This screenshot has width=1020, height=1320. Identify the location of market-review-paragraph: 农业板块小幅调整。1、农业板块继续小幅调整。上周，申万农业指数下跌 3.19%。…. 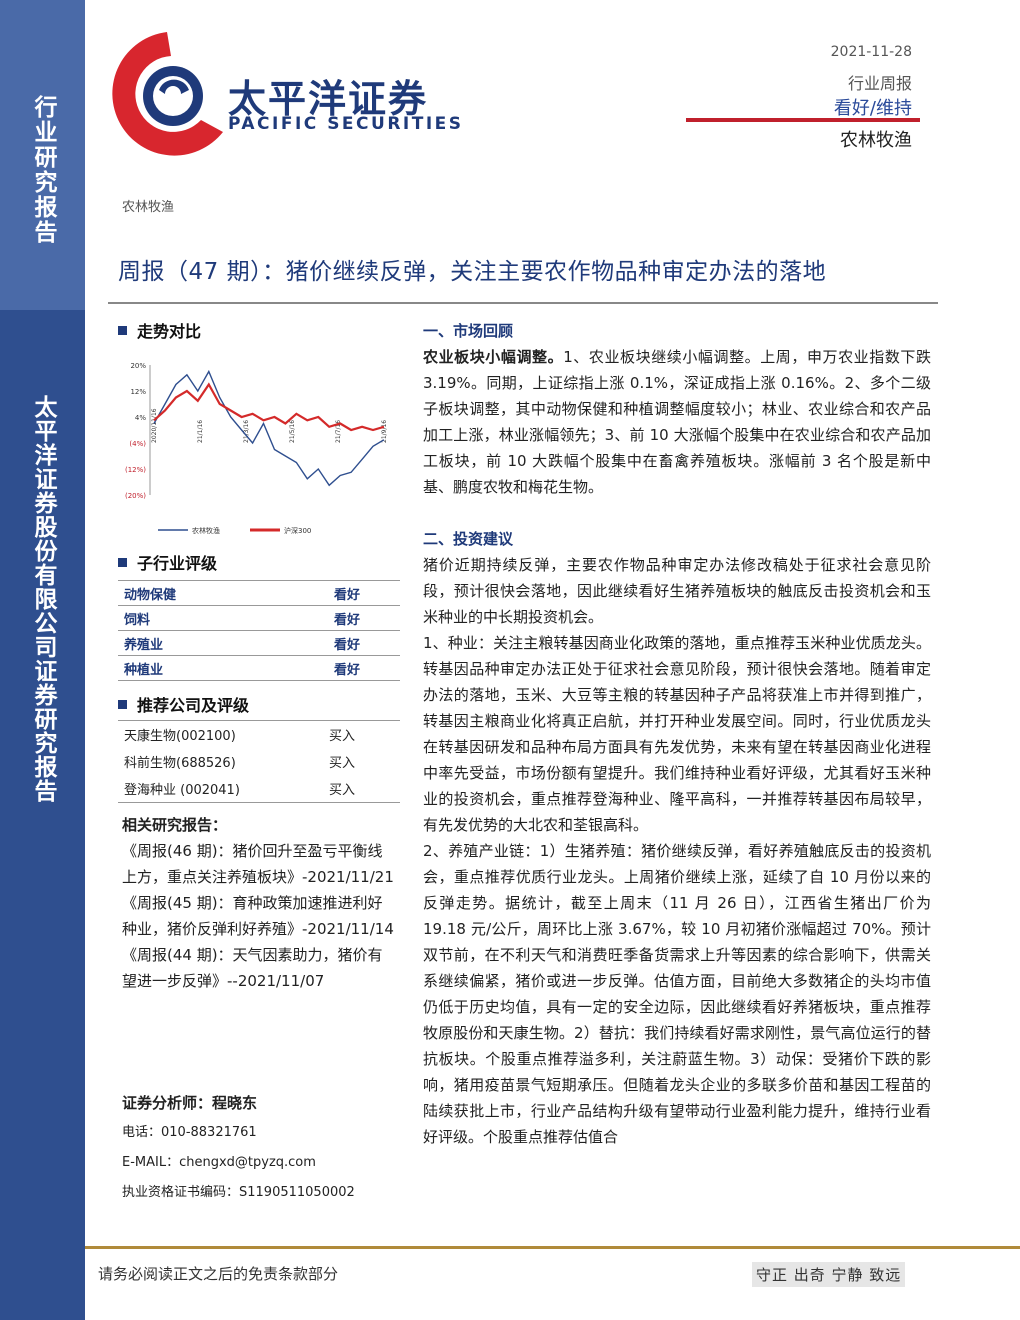
(677, 422).